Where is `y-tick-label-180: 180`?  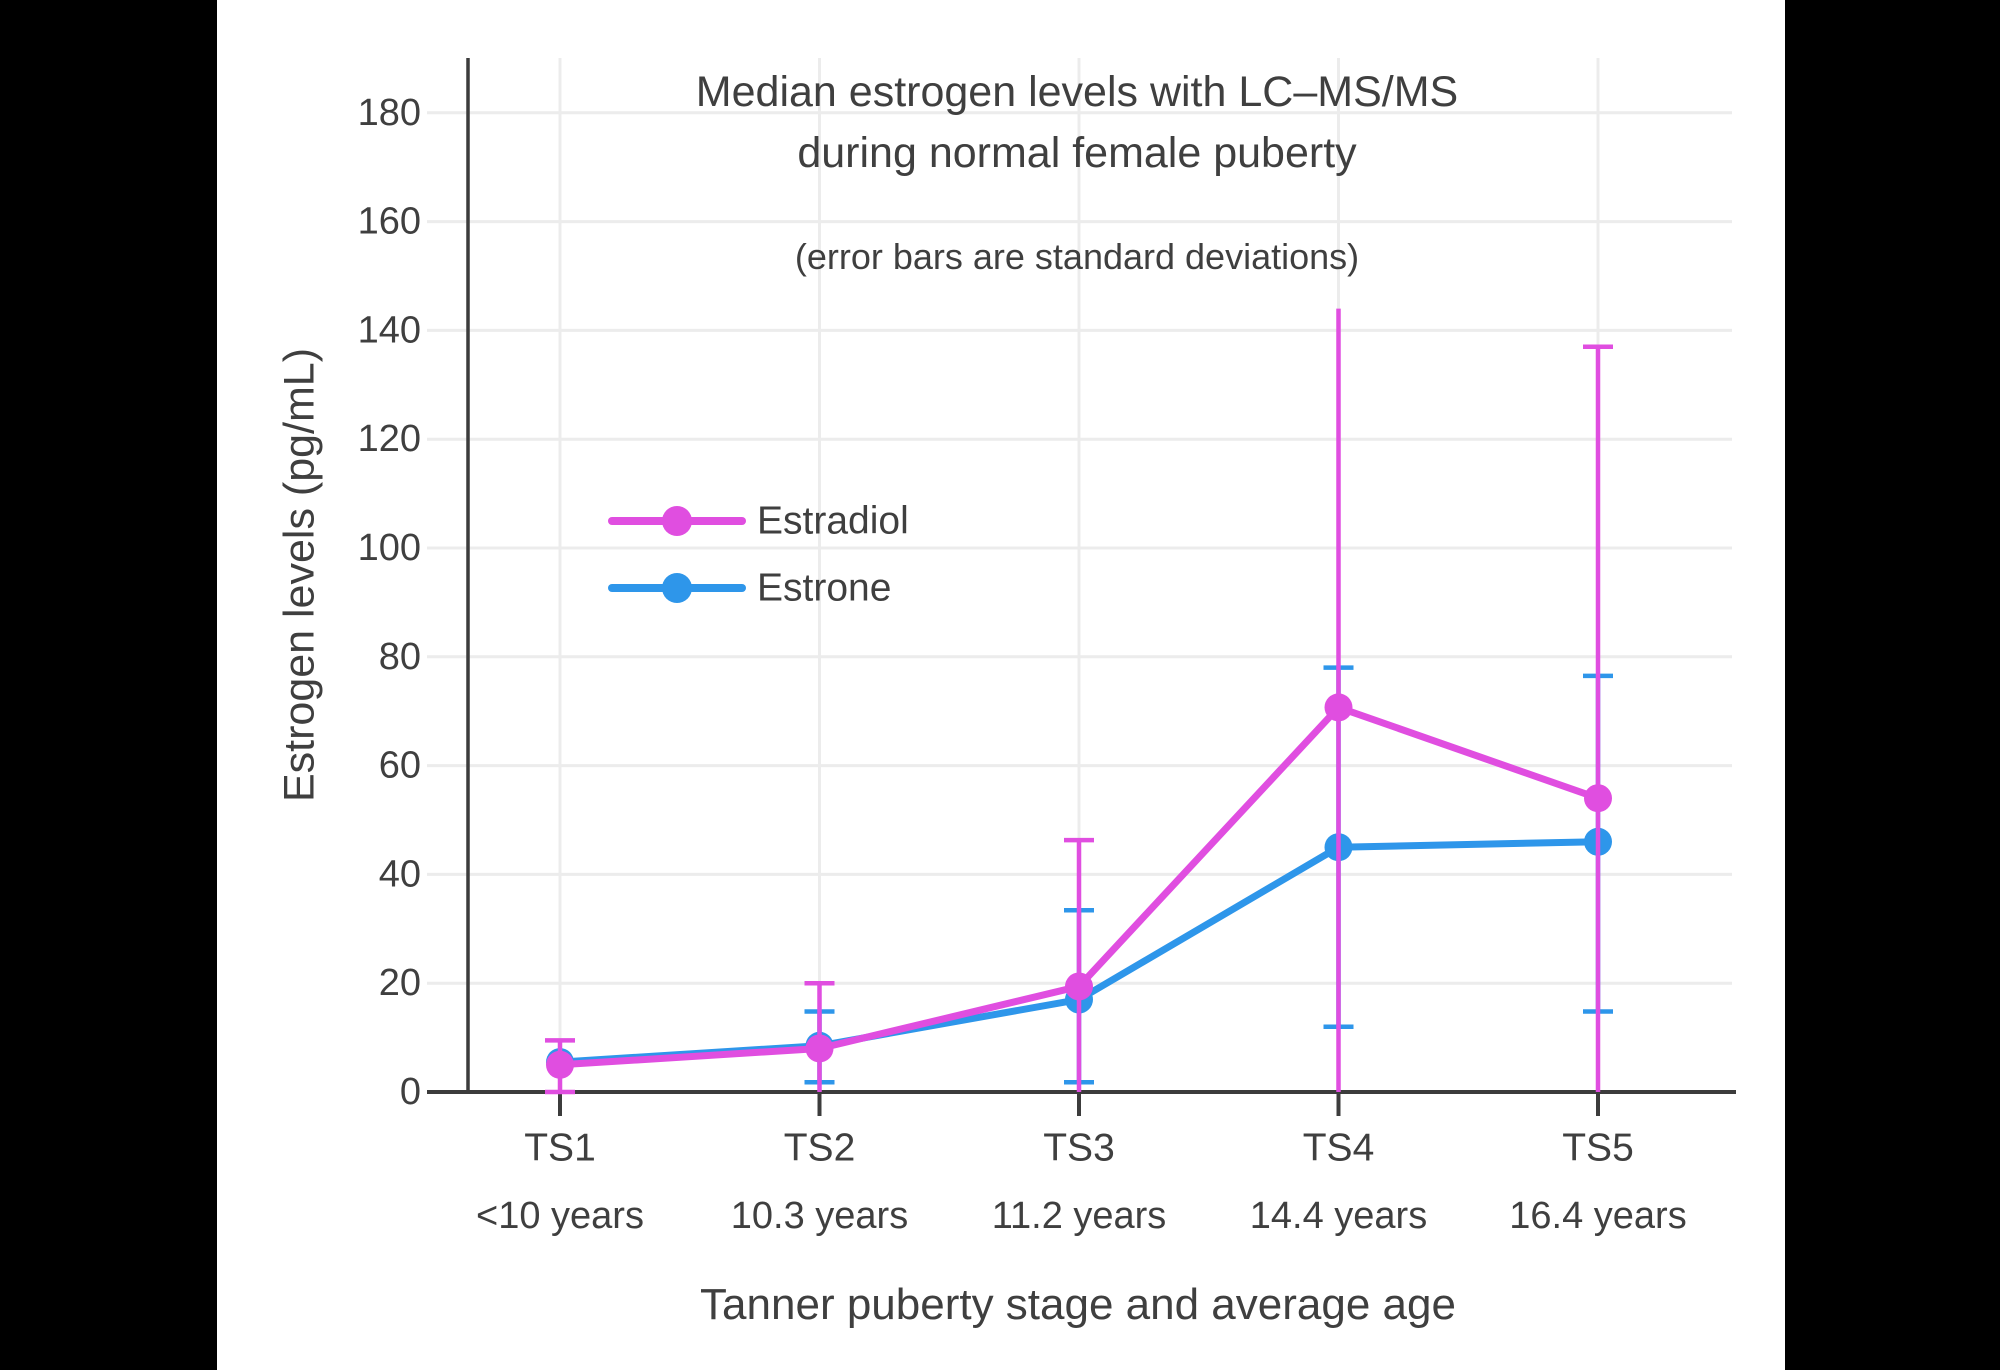 y-tick-label-180: 180 is located at coordinates (389, 113).